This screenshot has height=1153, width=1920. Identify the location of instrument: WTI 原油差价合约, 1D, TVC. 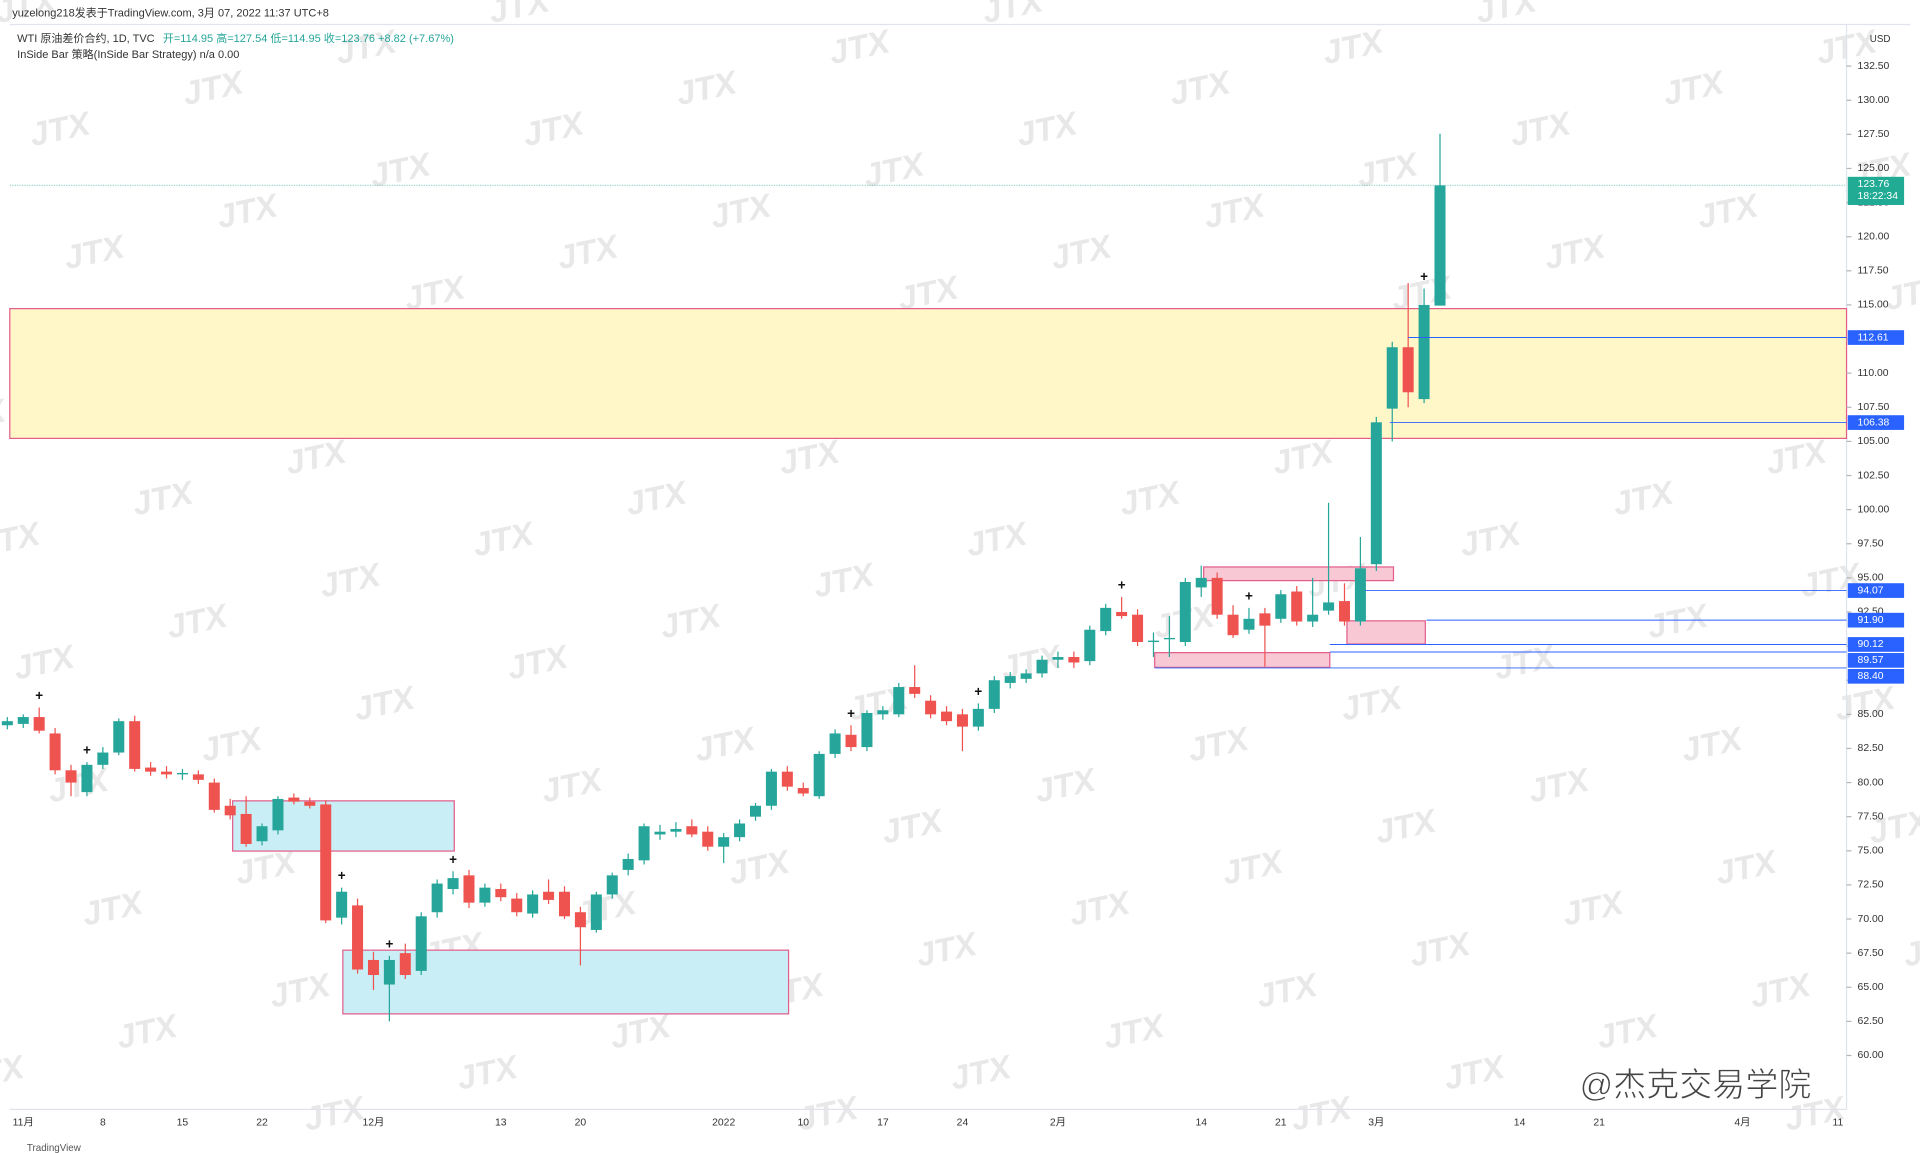
(86, 38).